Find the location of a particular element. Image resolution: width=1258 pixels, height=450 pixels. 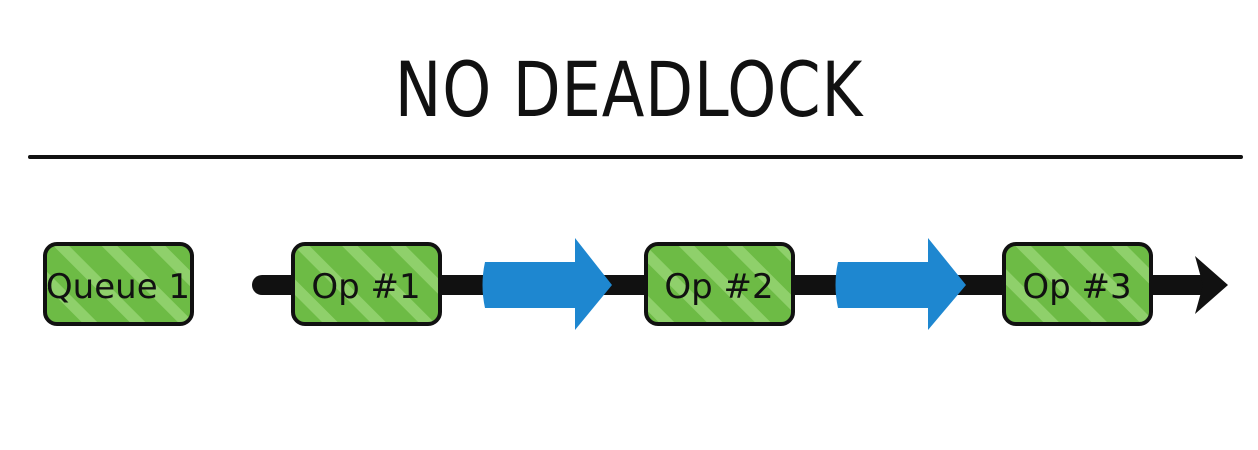

title-divider is located at coordinates (635, 157).